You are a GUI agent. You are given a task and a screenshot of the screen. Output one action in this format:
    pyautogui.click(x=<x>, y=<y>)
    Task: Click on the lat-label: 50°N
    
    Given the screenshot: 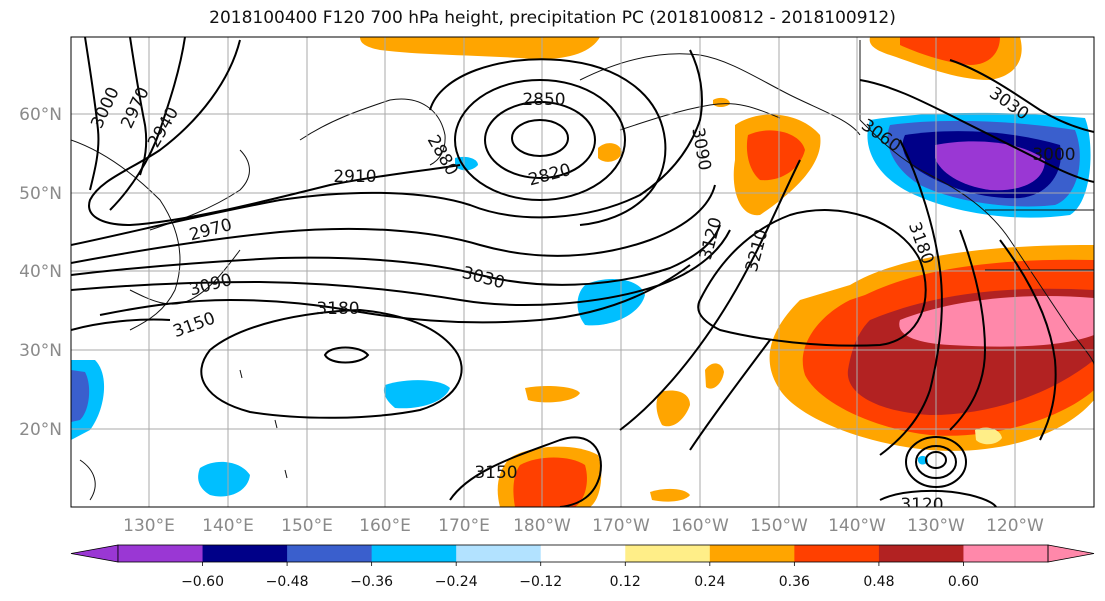 What is the action you would take?
    pyautogui.click(x=40, y=194)
    